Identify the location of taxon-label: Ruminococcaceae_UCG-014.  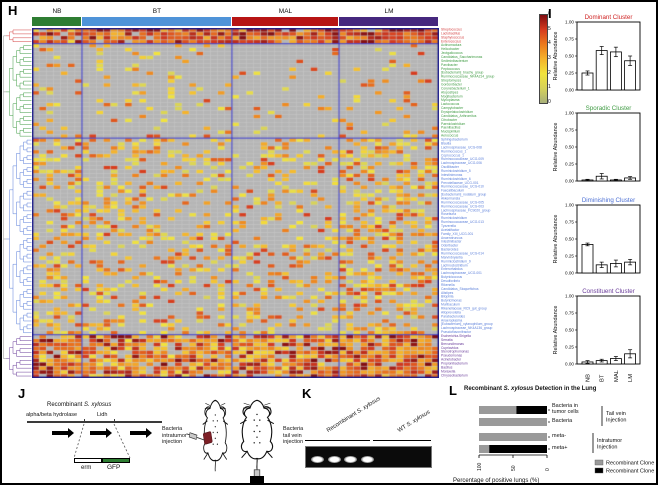
(462, 253).